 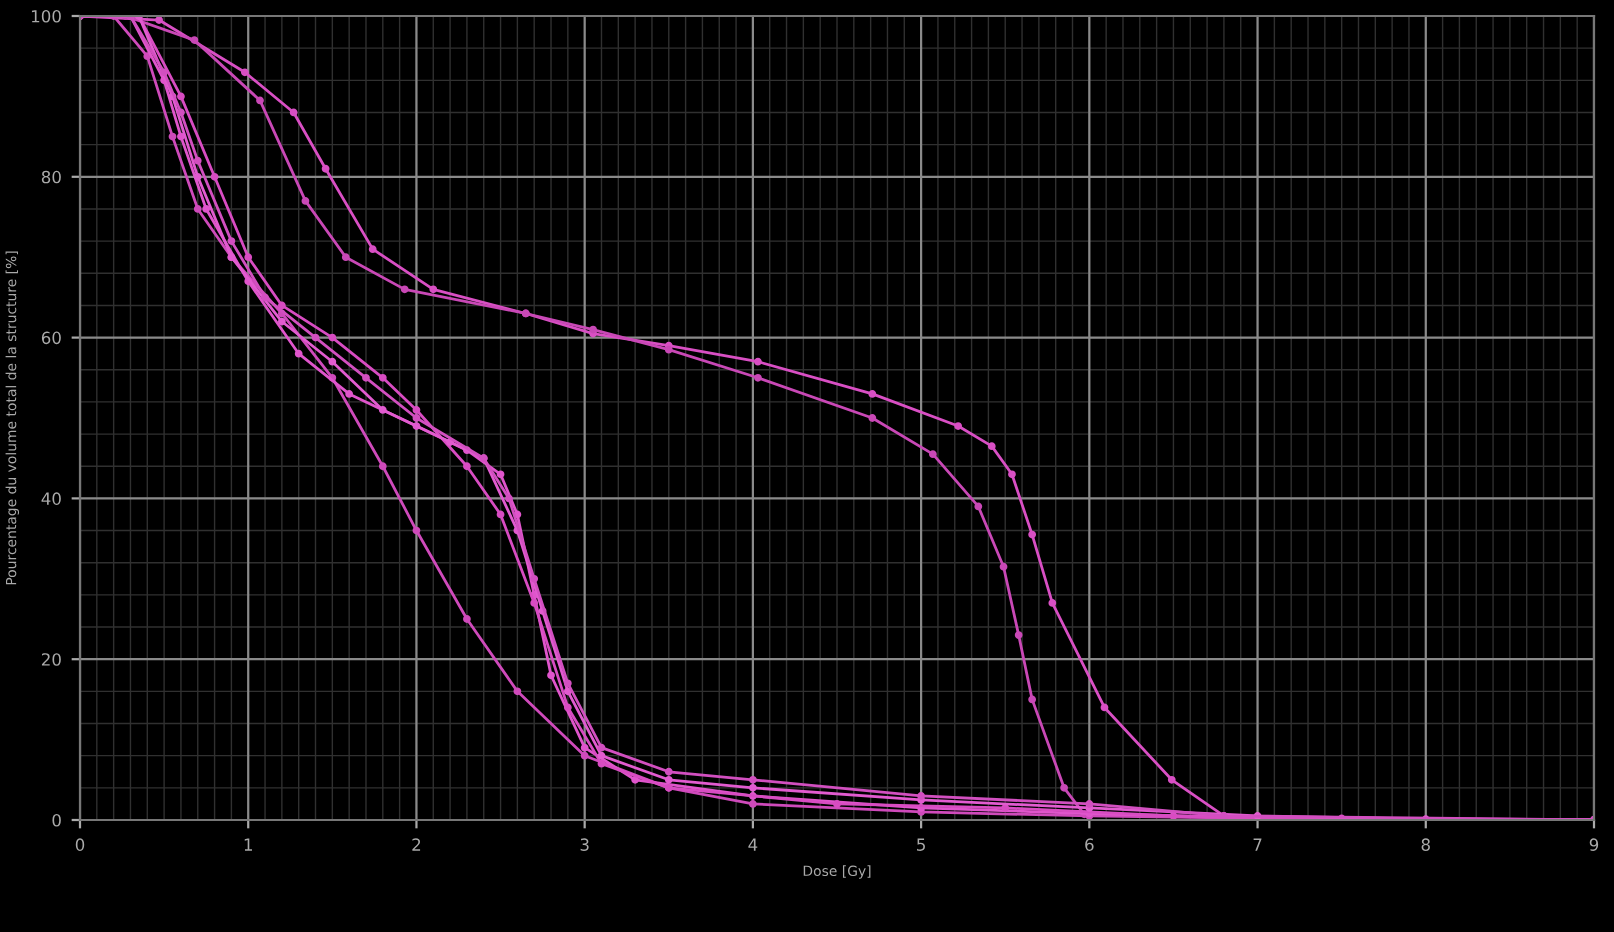 I want to click on x-tick-label: 1, so click(x=248, y=844).